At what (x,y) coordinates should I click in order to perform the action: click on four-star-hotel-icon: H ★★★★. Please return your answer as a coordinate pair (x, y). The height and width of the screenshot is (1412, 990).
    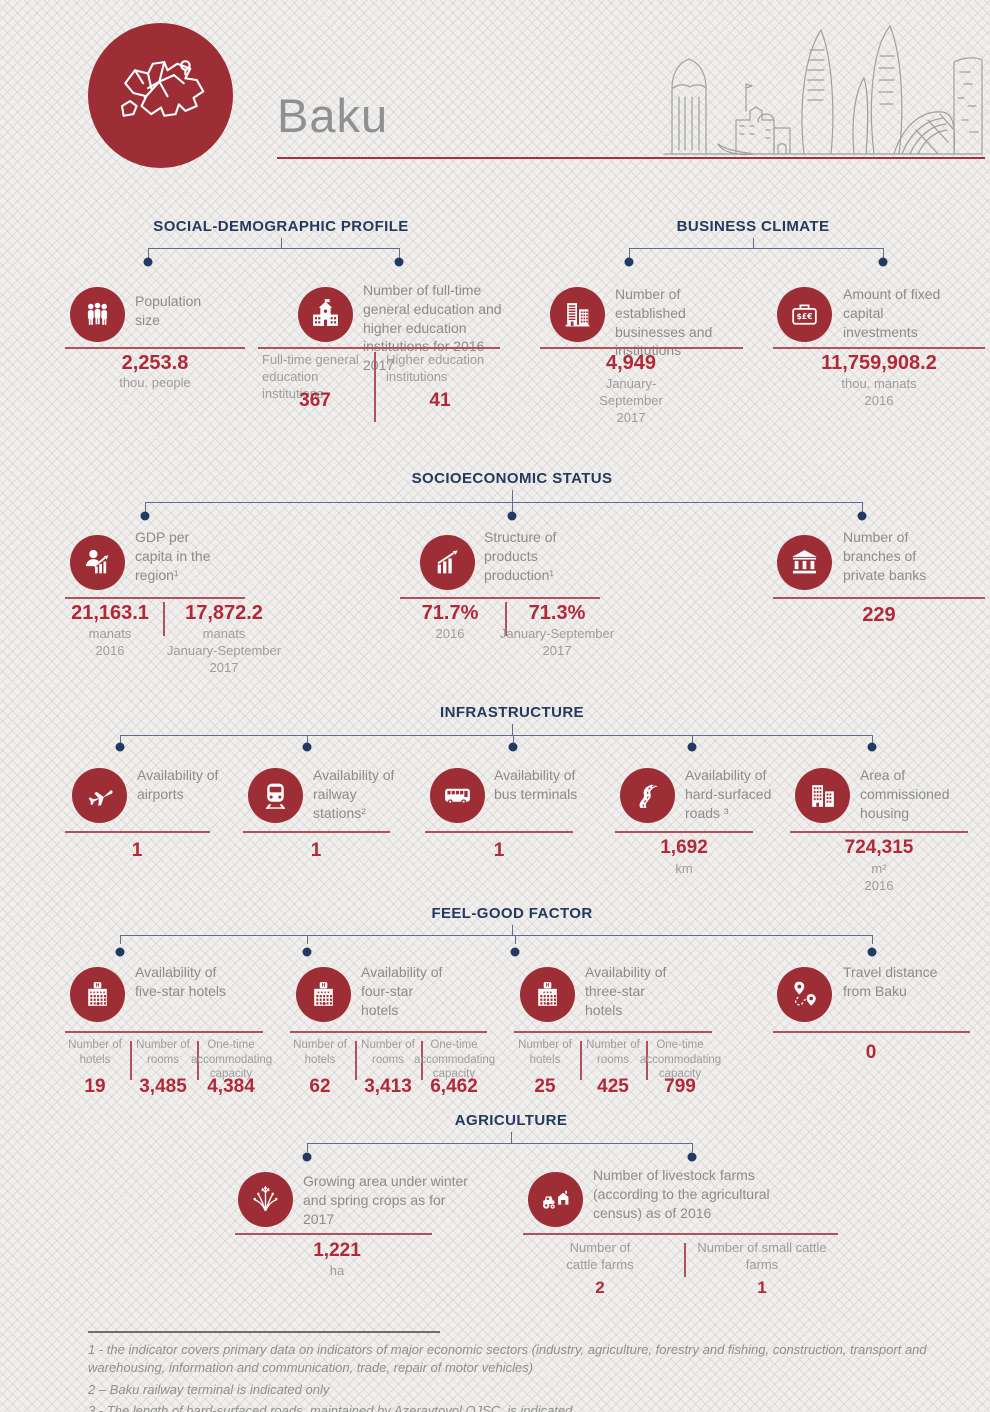
    Looking at the image, I should click on (323, 994).